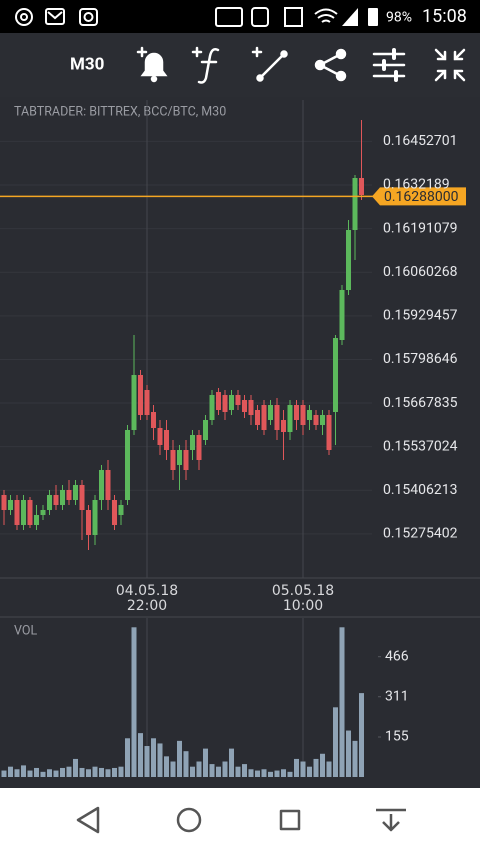 This screenshot has height=852, width=480. Describe the element at coordinates (420, 272) in the screenshot. I see `y-tick-label: 0.16060268` at that location.